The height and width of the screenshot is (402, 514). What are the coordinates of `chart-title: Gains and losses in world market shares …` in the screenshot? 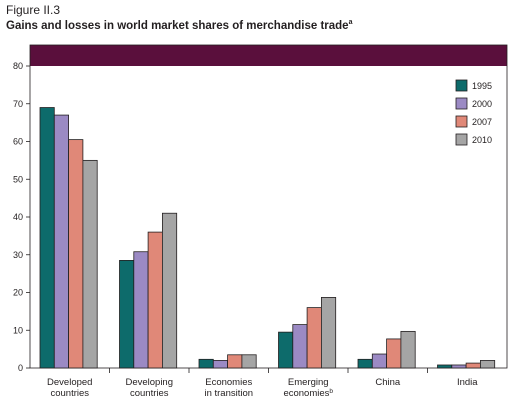 It's located at (179, 25).